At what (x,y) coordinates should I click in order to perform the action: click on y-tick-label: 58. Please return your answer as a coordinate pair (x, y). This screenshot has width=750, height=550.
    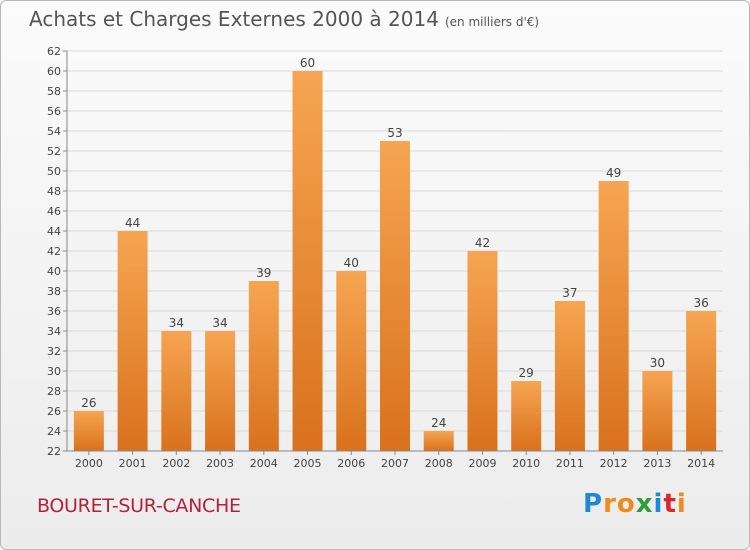
    Looking at the image, I should click on (54, 91).